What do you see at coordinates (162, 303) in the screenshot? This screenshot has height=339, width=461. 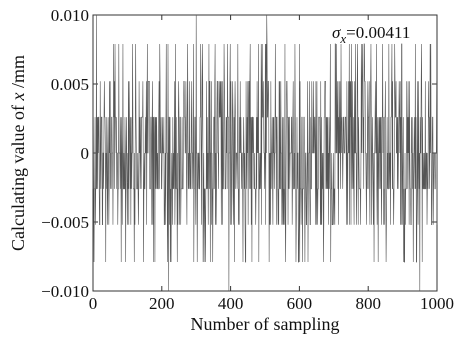 I see `x-tick-label: 200` at bounding box center [162, 303].